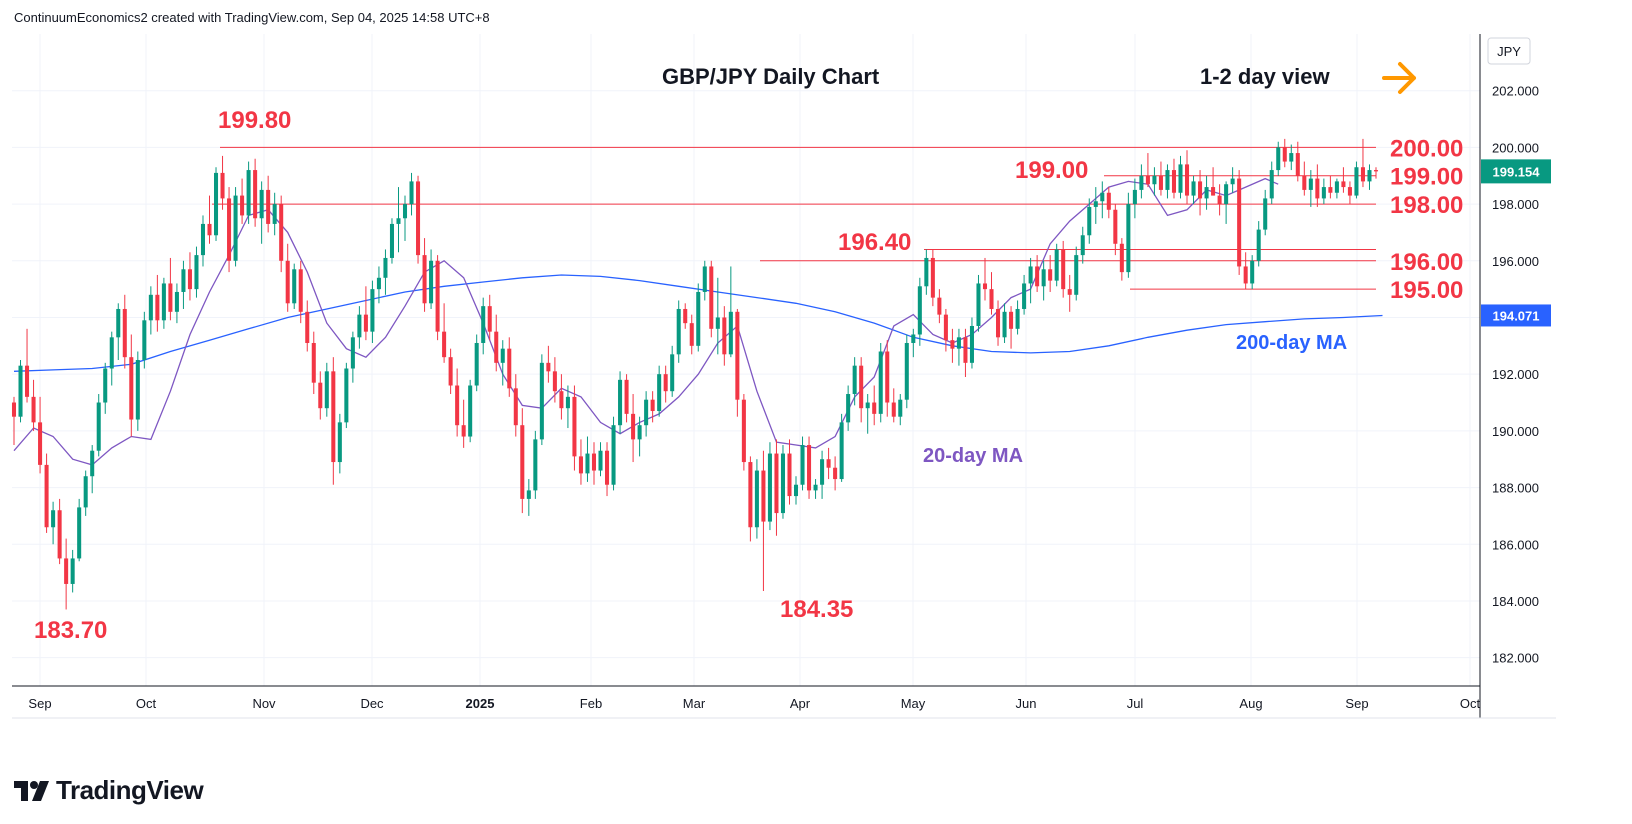 The width and height of the screenshot is (1632, 824). I want to click on arrow-right-icon, so click(1399, 78).